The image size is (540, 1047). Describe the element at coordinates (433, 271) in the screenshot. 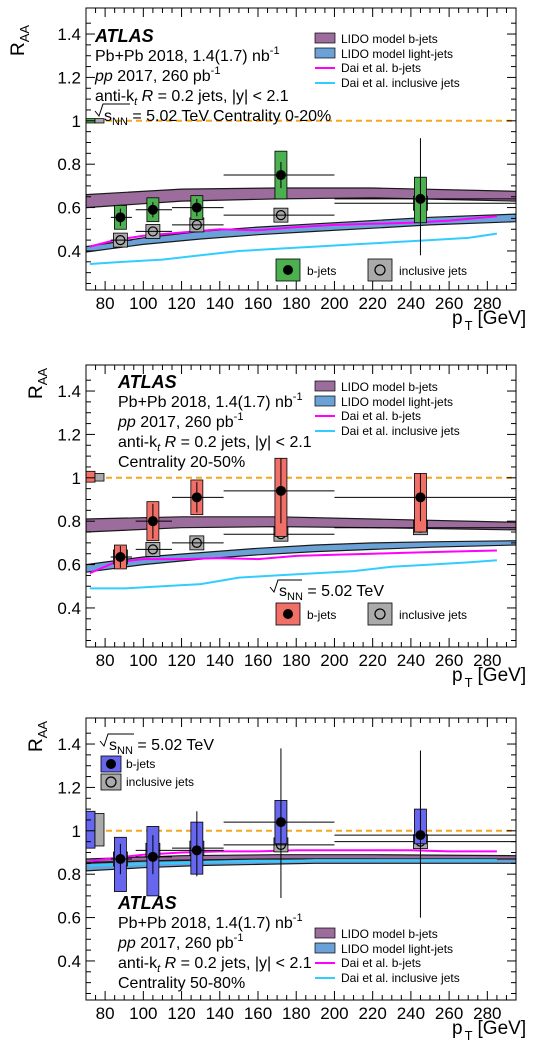

I see `legend-incl: inclusive jets` at that location.